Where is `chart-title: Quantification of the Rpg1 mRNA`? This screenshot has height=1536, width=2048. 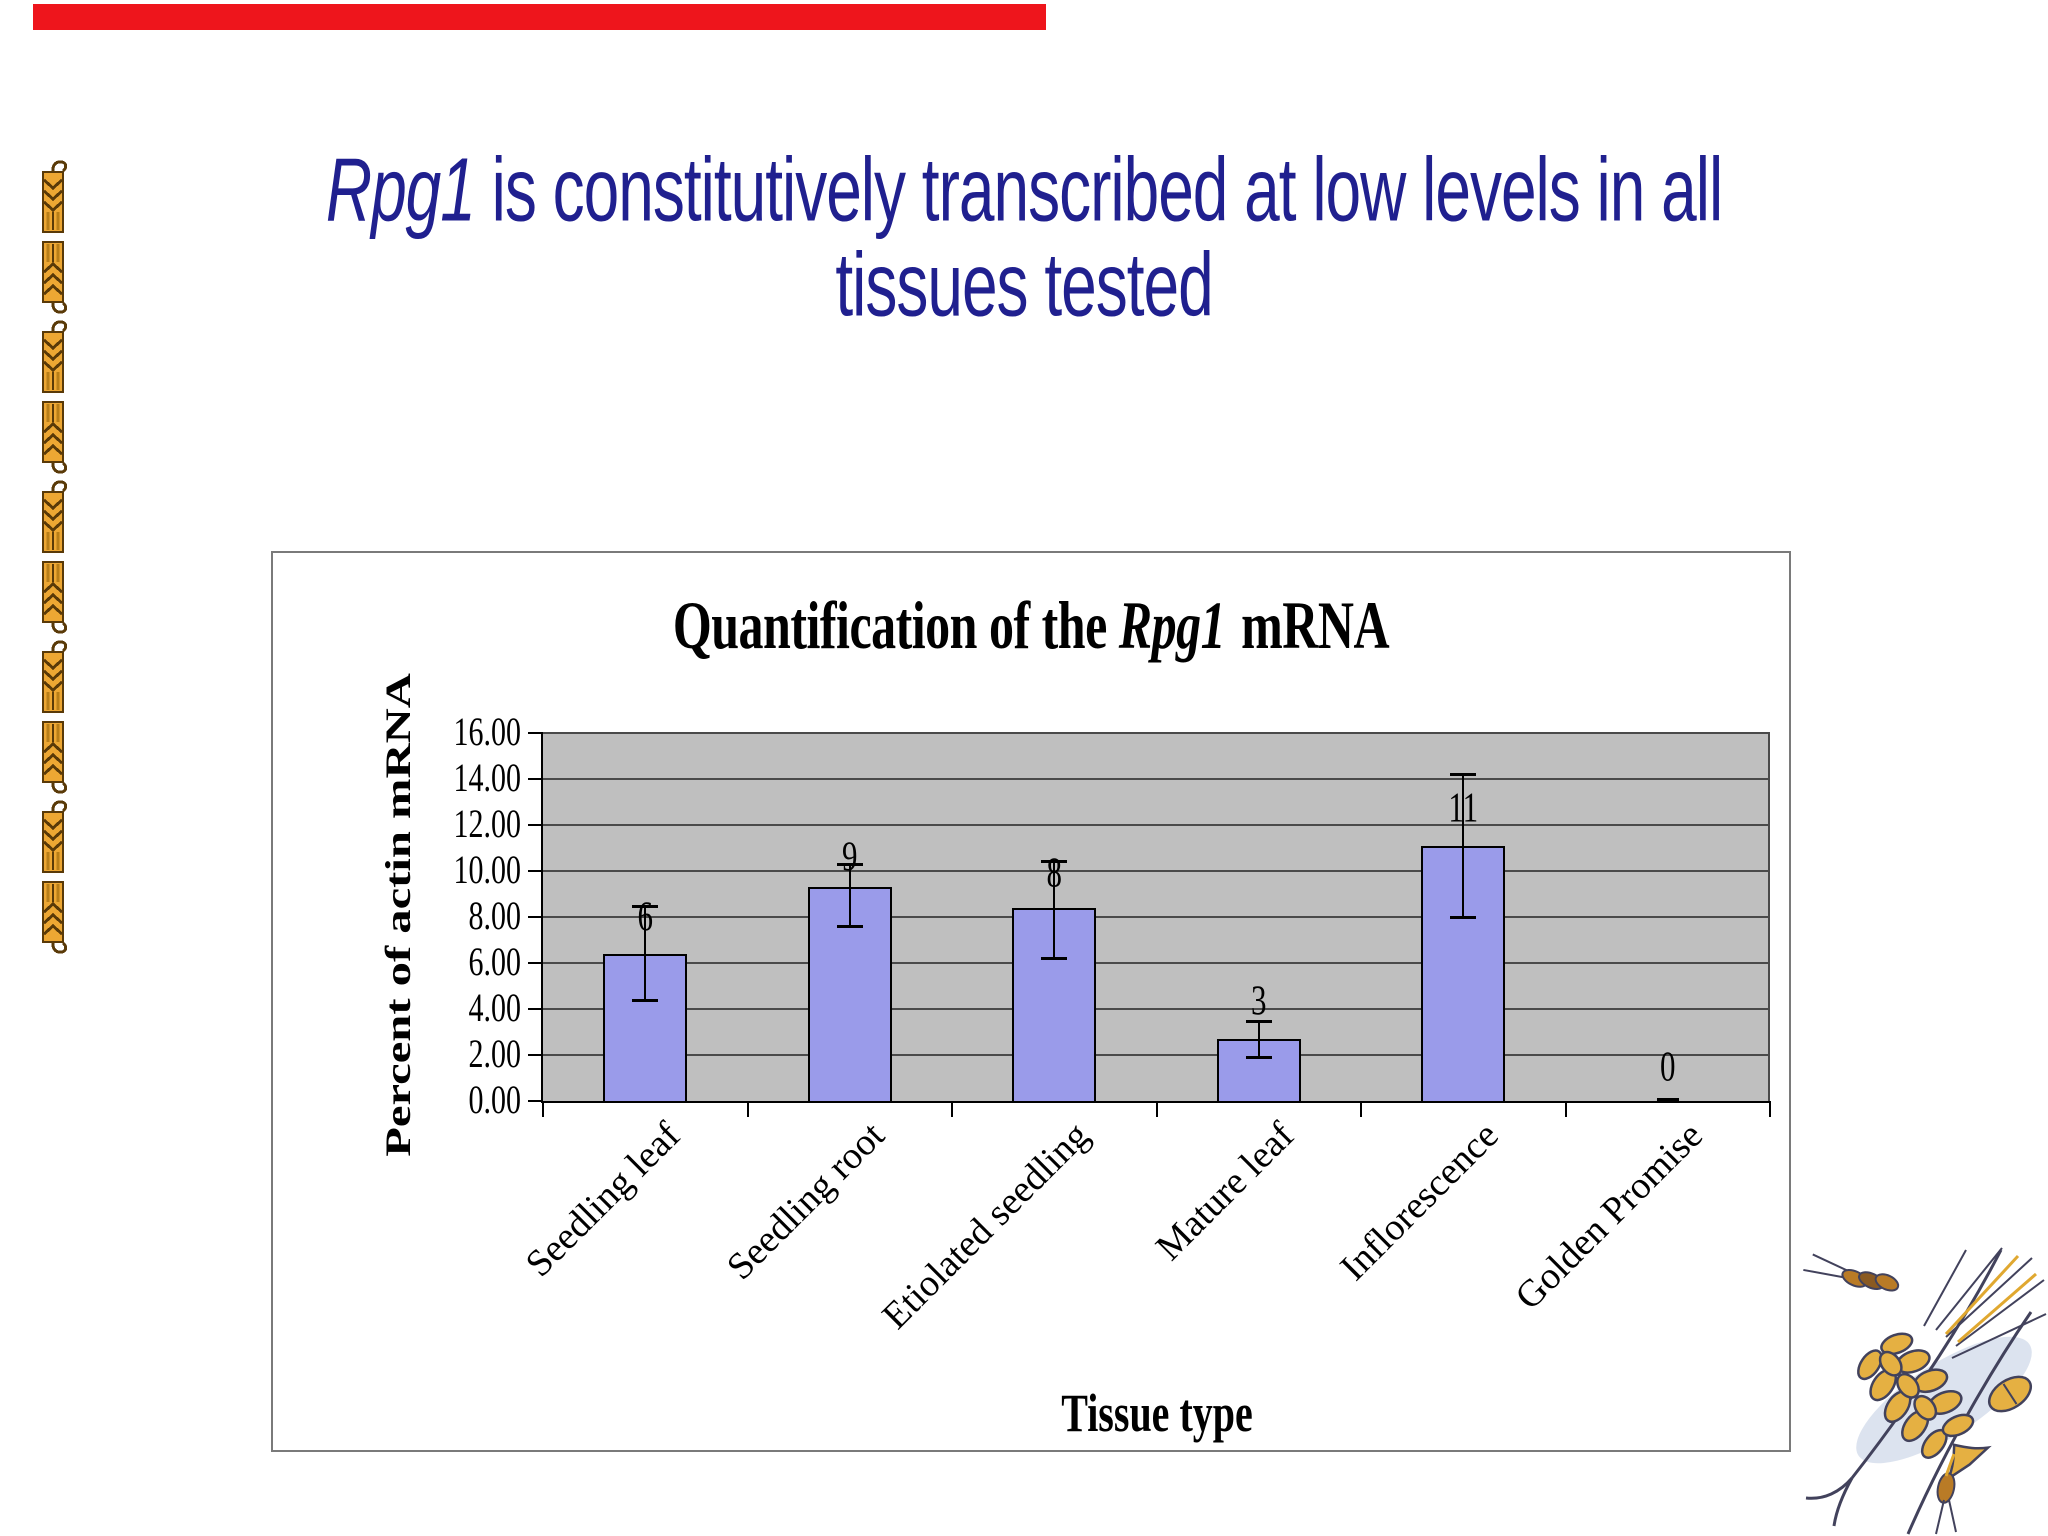 chart-title: Quantification of the Rpg1 mRNA is located at coordinates (1031, 625).